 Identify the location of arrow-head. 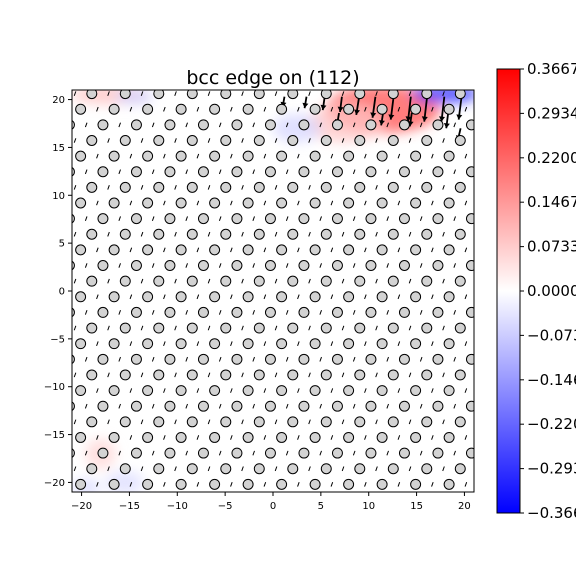
(459, 117).